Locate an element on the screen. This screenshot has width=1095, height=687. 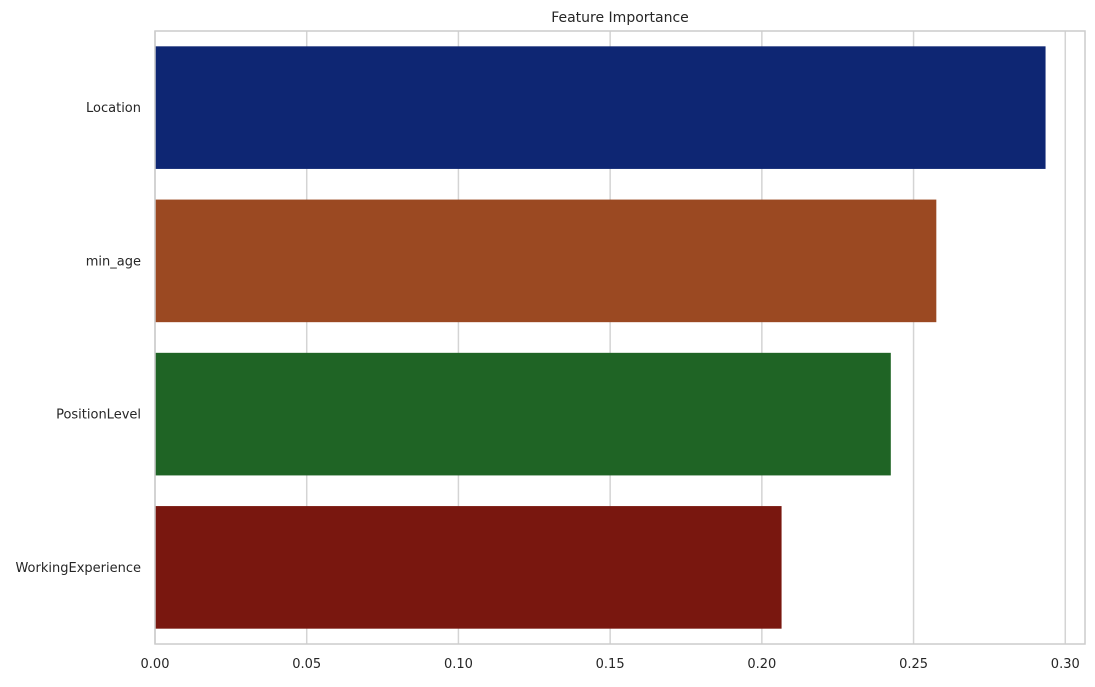
y-tick-label: PositionLevel is located at coordinates (98, 415).